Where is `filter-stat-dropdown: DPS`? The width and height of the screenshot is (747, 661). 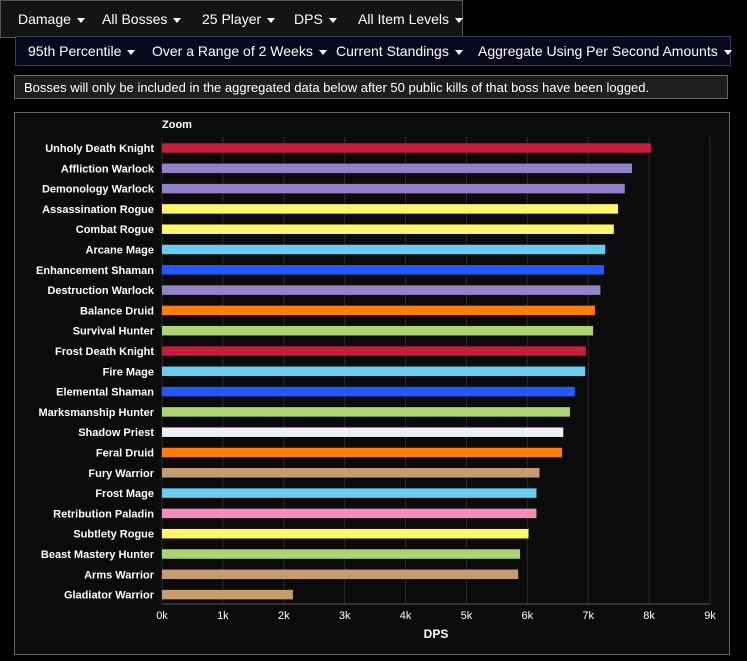 filter-stat-dropdown: DPS is located at coordinates (315, 19).